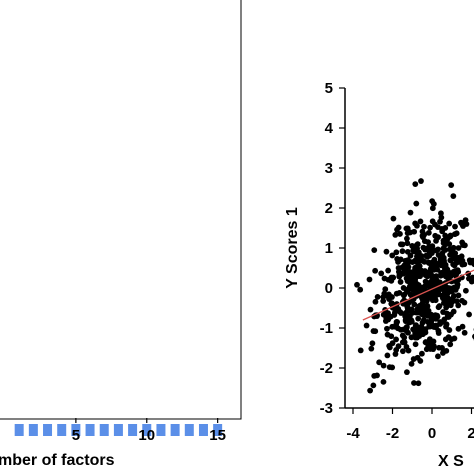 The width and height of the screenshot is (474, 474). I want to click on scatter-y-tick-1: 1, so click(329, 248).